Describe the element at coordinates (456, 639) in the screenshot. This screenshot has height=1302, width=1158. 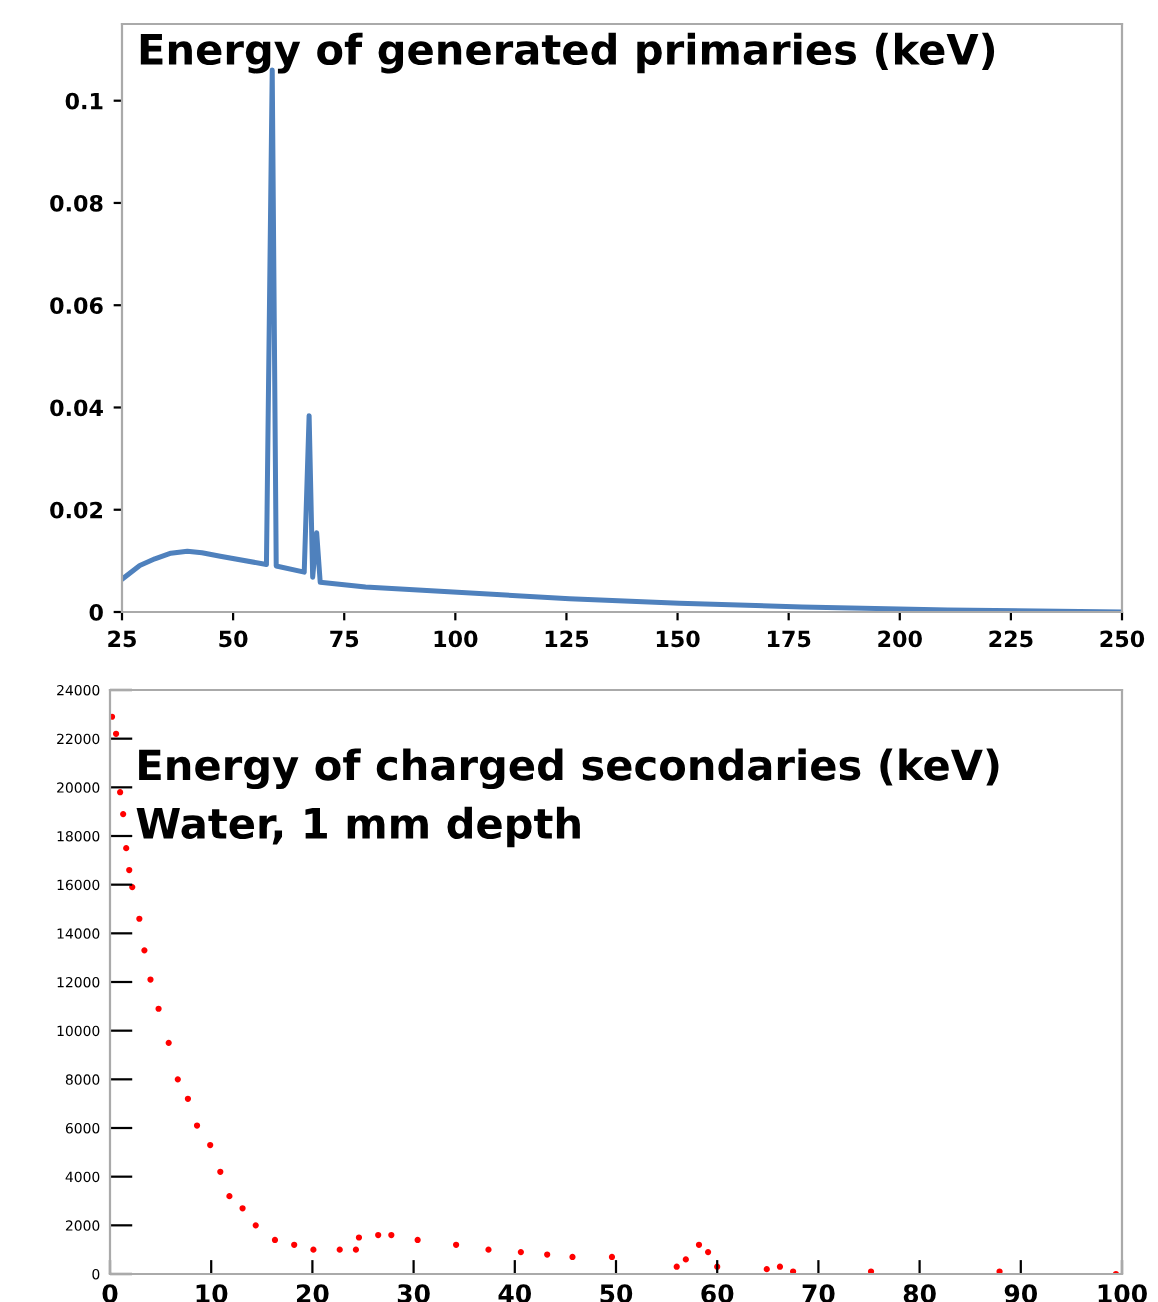
I see `x-tick-label: 100` at that location.